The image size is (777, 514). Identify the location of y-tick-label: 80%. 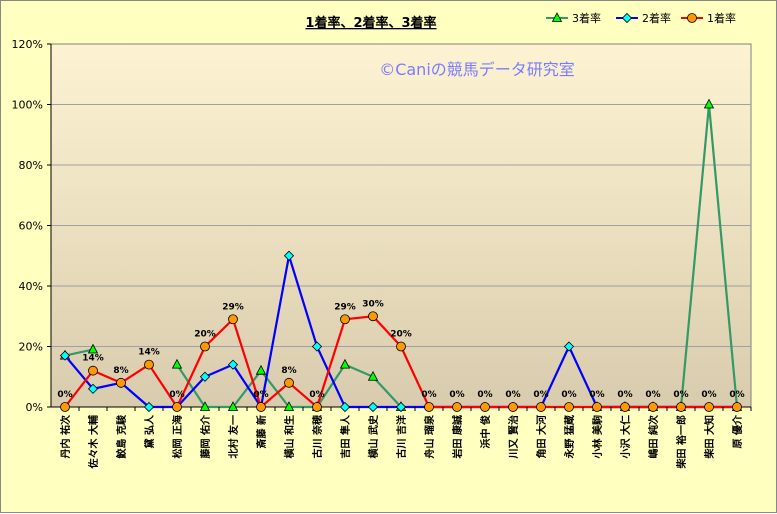
(31, 165).